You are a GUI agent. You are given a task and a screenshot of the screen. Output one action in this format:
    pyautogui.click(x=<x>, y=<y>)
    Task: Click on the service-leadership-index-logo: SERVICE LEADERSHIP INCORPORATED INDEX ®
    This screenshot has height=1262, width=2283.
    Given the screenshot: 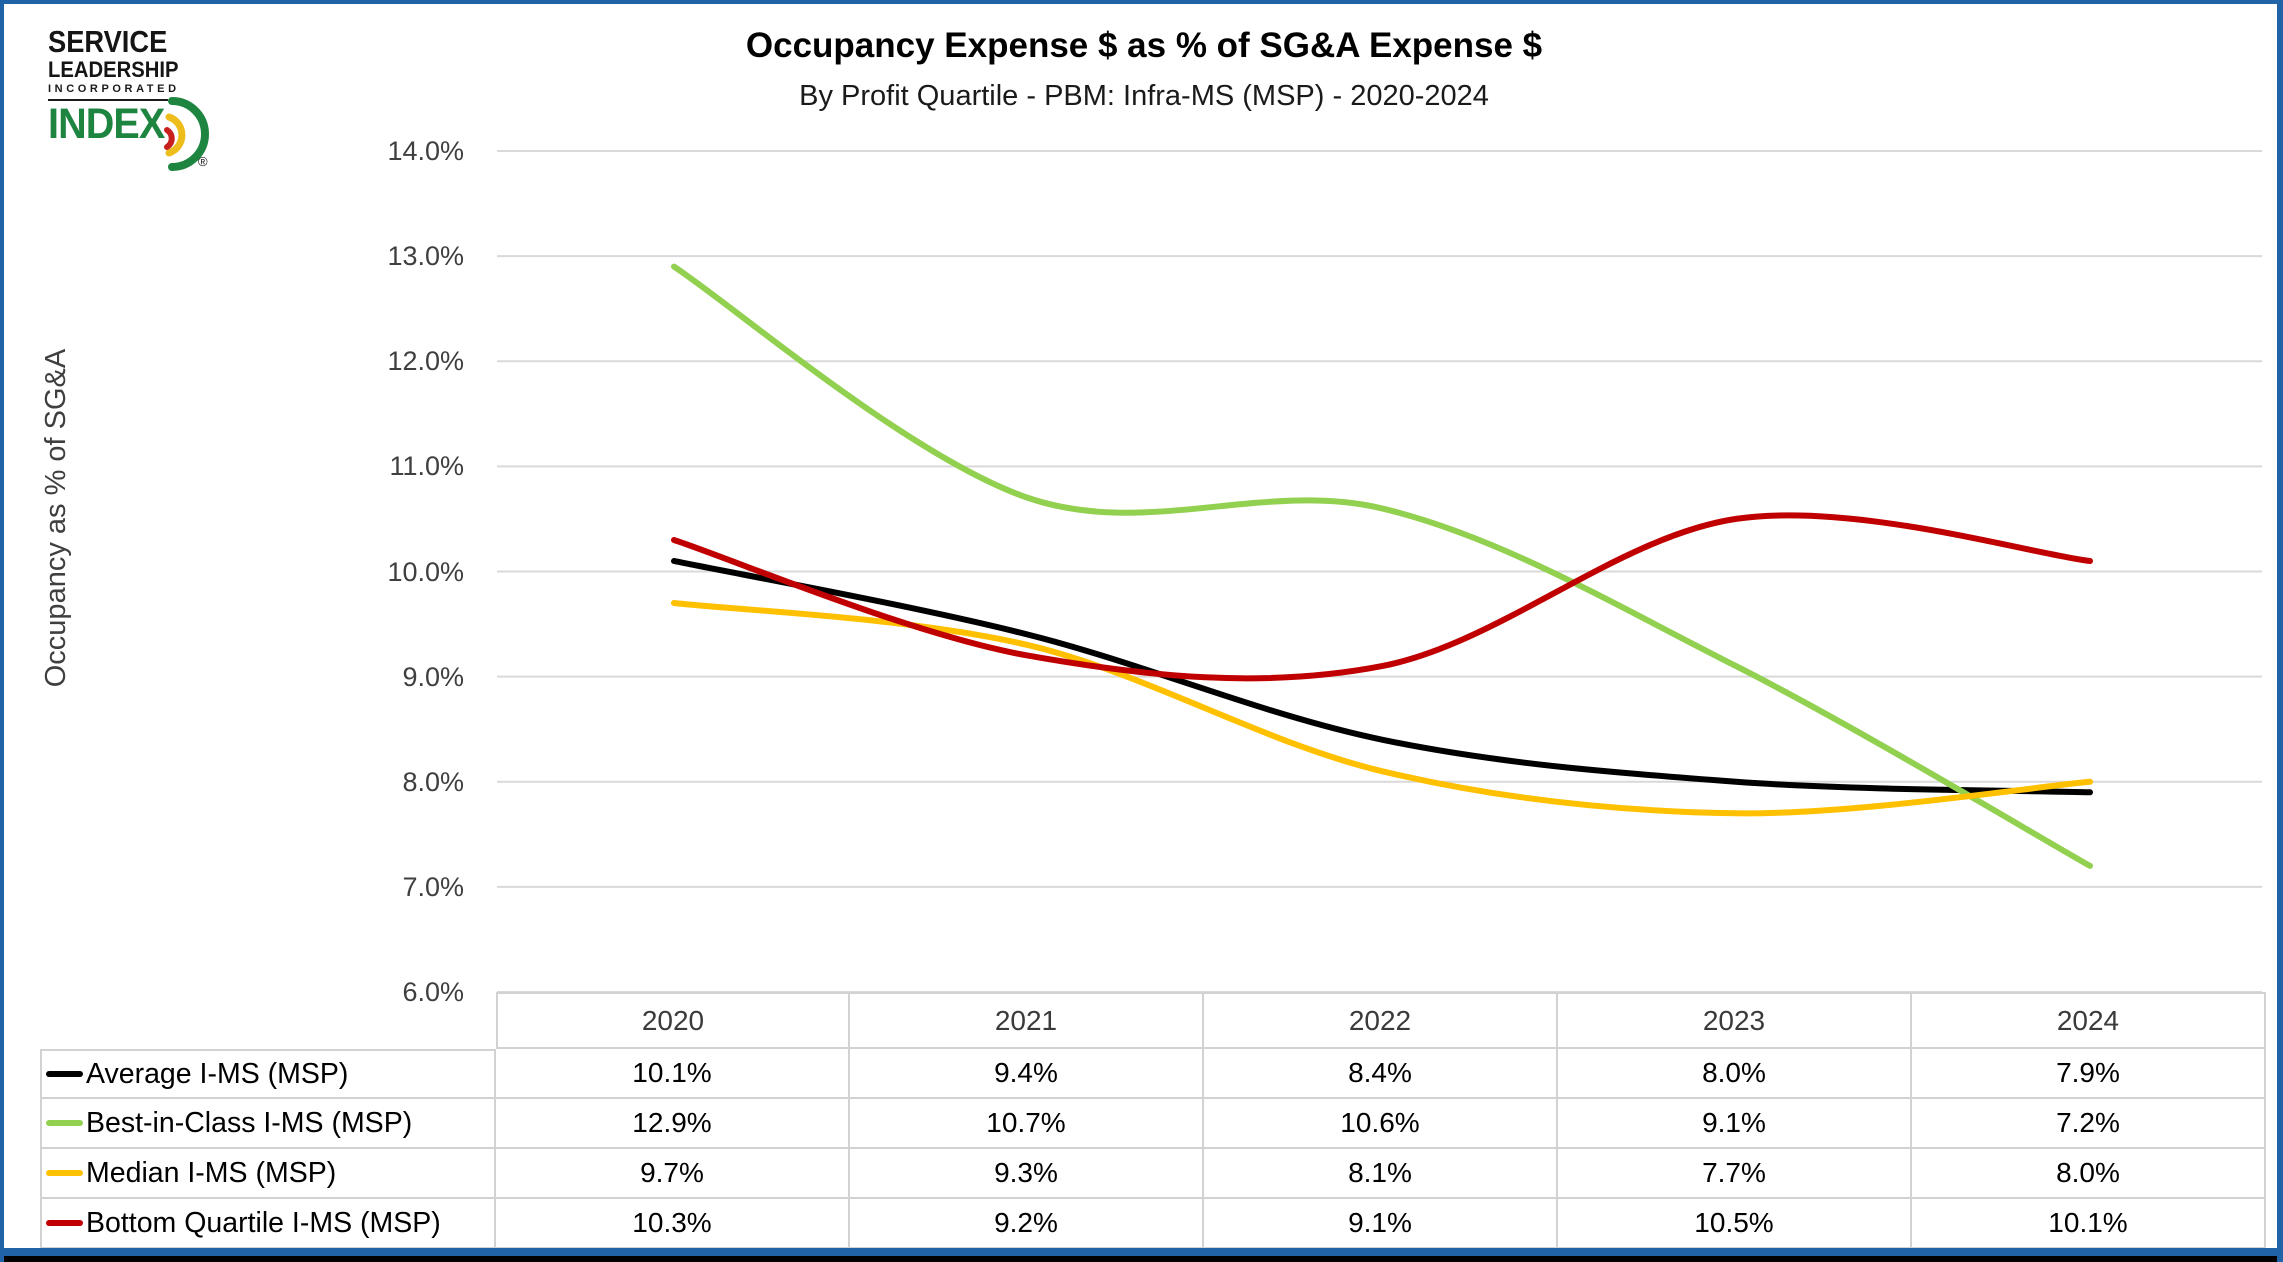 What is the action you would take?
    pyautogui.click(x=158, y=101)
    